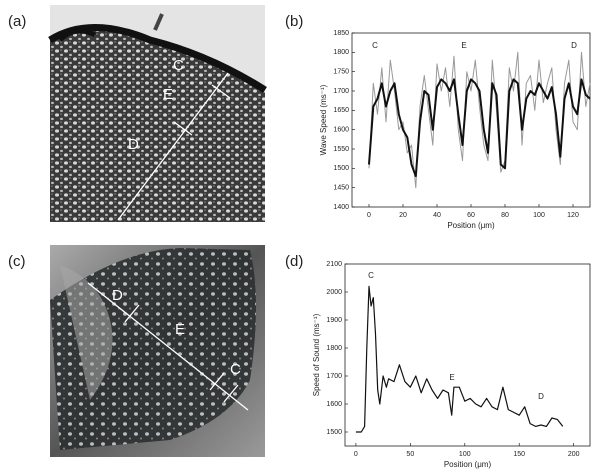  What do you see at coordinates (334, 320) in the screenshot?
I see `y-tick-label: 1900` at bounding box center [334, 320].